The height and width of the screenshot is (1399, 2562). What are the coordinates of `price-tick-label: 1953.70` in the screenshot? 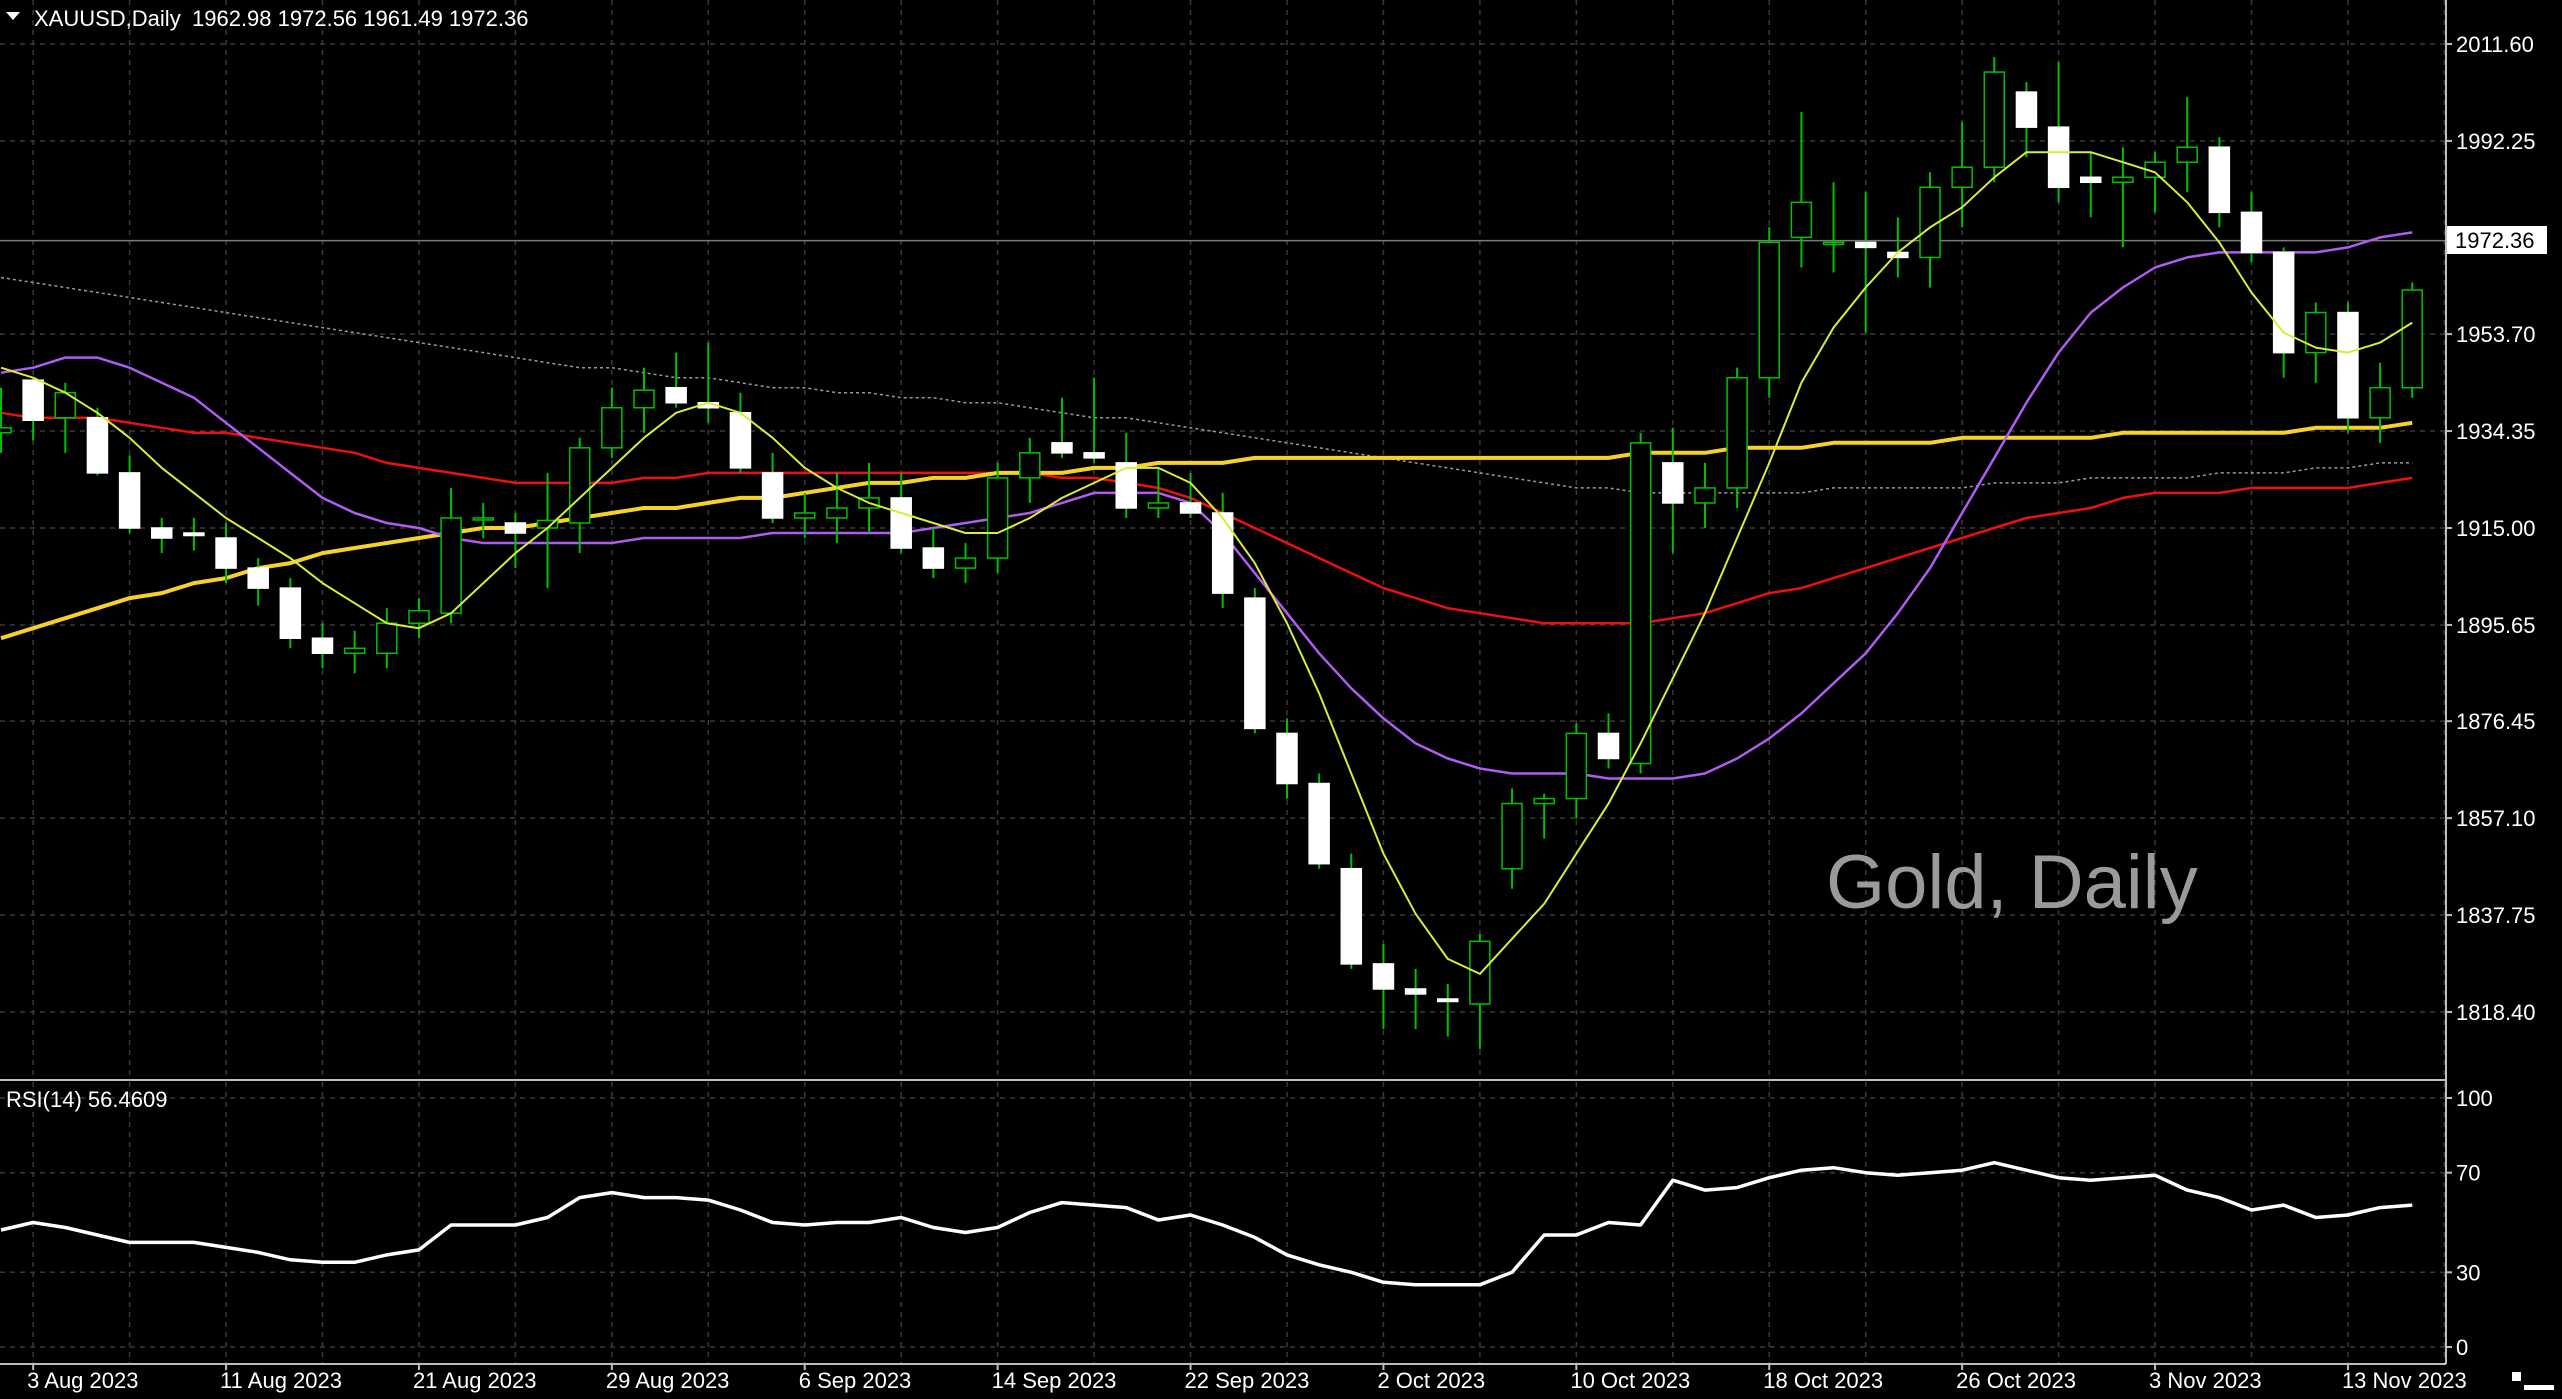 It's located at (2496, 334).